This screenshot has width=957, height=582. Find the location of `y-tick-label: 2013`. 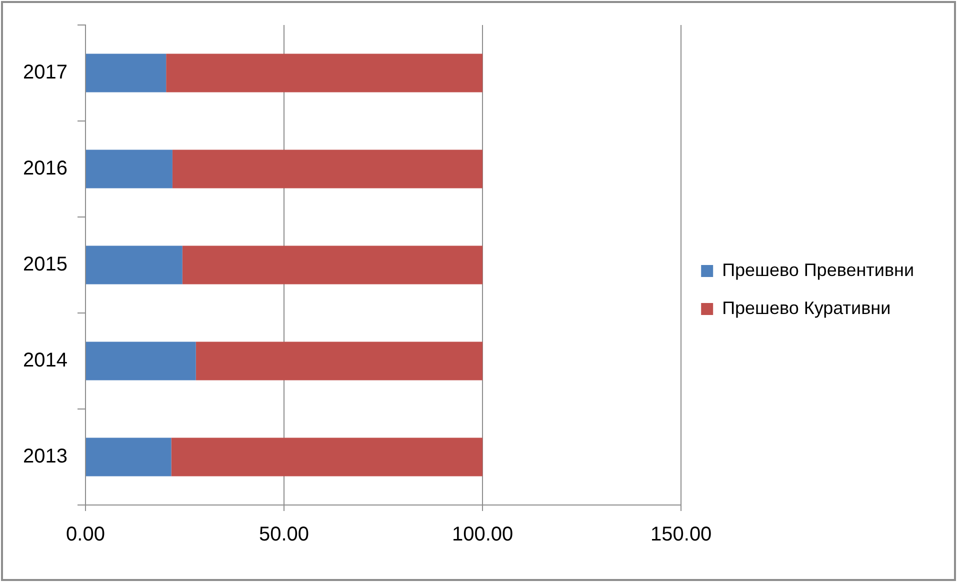

y-tick-label: 2013 is located at coordinates (45, 457).